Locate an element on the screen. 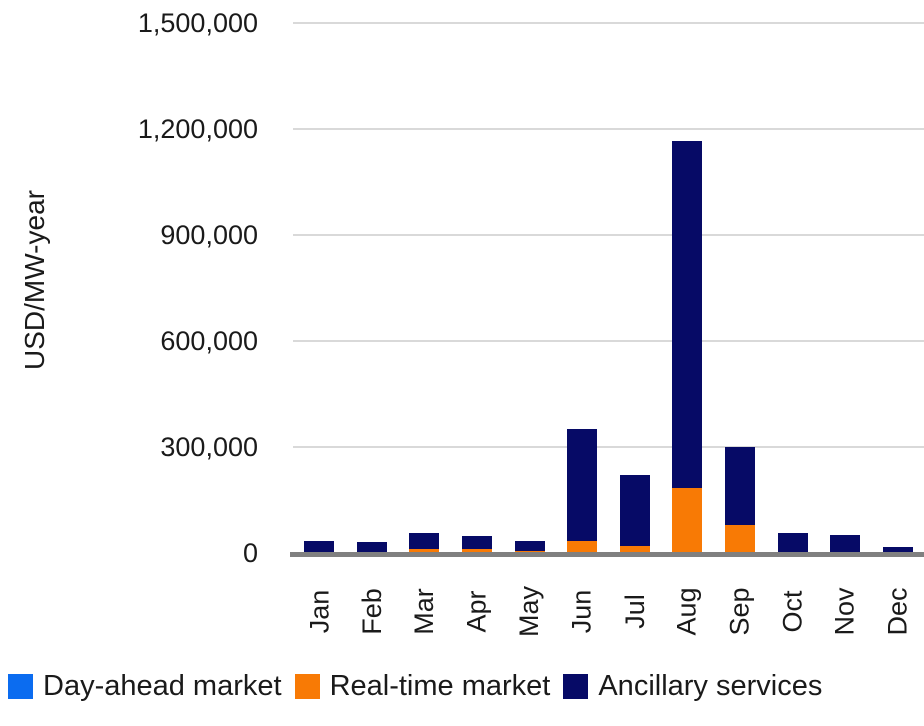 The height and width of the screenshot is (726, 924). x-tick-text: Jan is located at coordinates (318, 611).